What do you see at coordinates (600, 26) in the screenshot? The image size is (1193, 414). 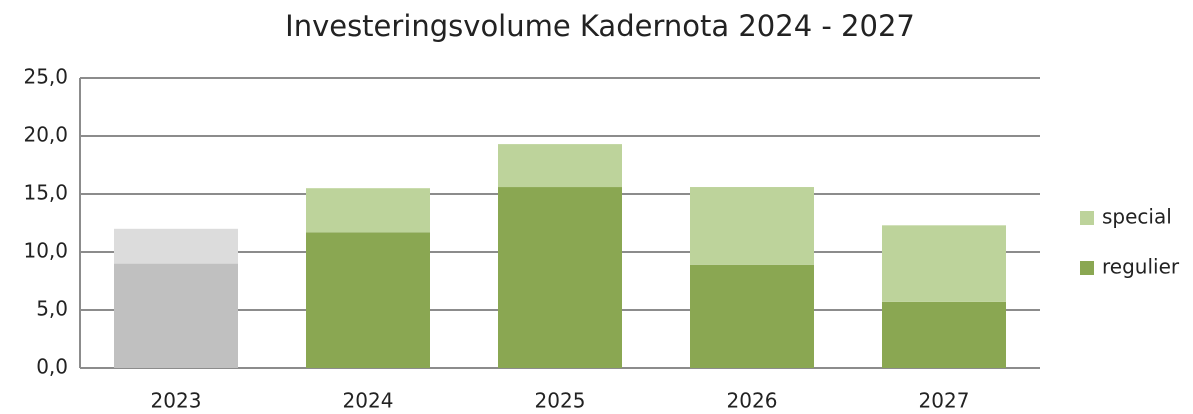 I see `chart-title: Investeringsvolume Kadernota 2024 - 2027` at bounding box center [600, 26].